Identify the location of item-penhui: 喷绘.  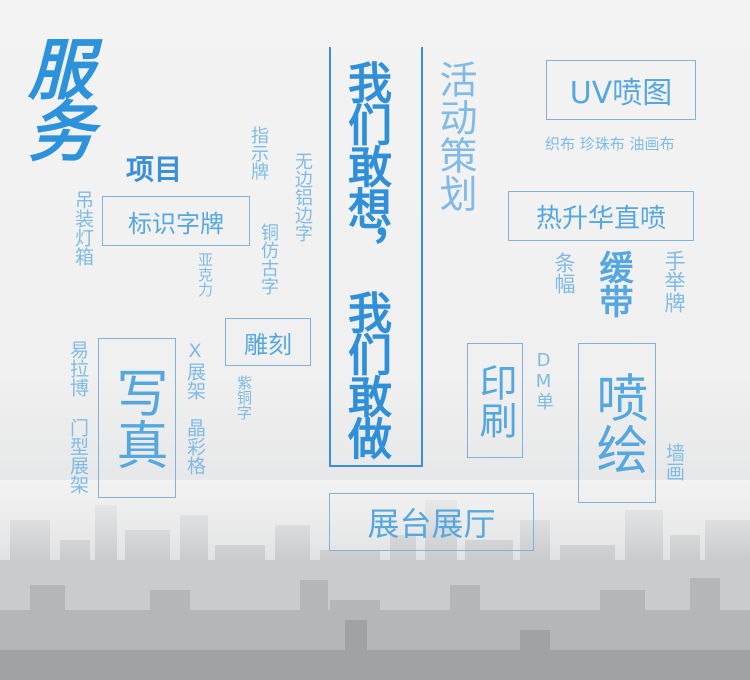
(617, 423).